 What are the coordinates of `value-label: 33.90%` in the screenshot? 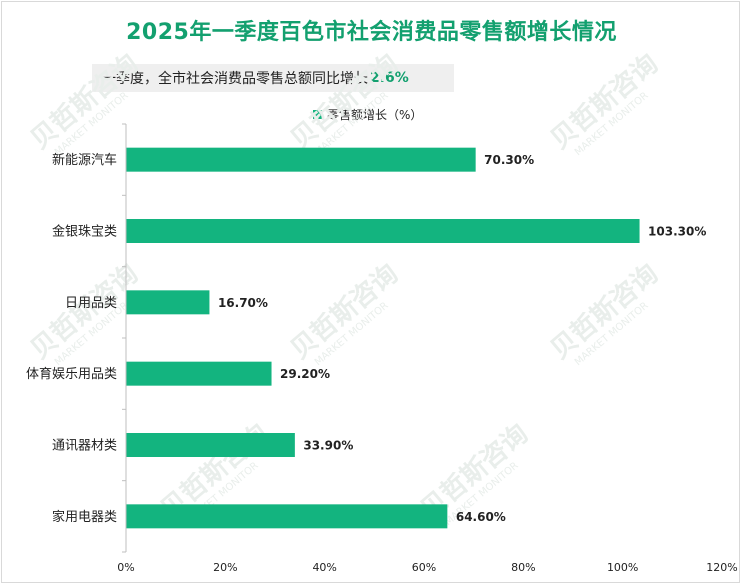 It's located at (328, 446).